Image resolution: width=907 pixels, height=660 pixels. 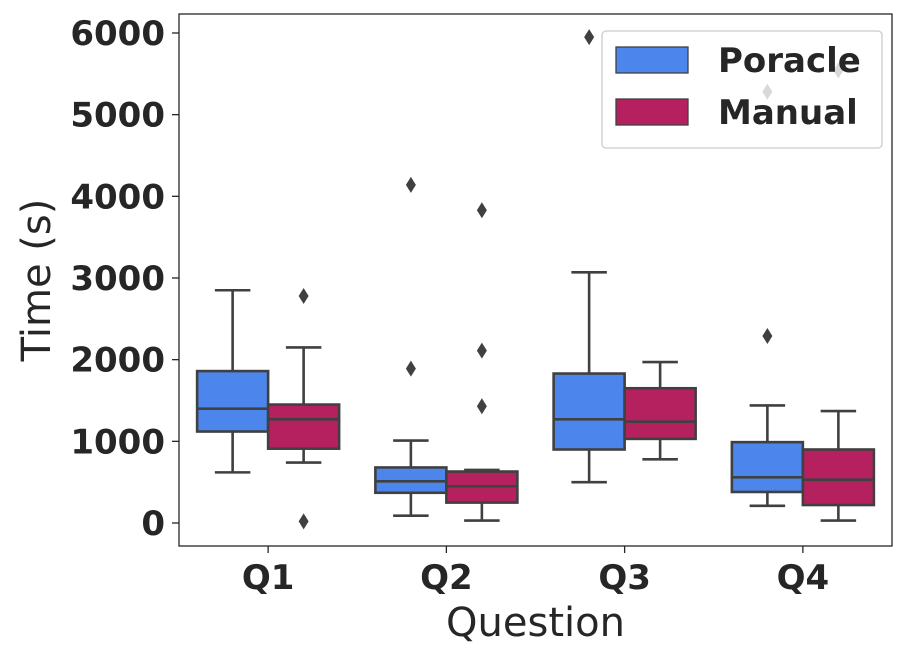 I want to click on legend-swatch-poracle, so click(x=652, y=60).